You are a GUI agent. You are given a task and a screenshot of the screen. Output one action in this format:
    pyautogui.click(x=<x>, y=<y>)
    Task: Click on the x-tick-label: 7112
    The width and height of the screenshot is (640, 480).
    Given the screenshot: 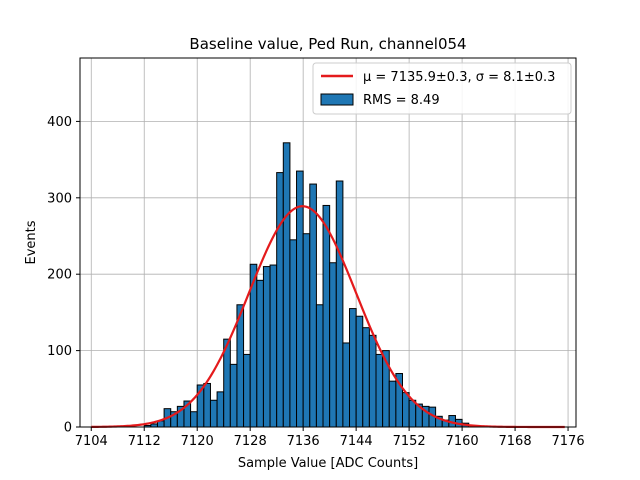 What is the action you would take?
    pyautogui.click(x=144, y=441)
    